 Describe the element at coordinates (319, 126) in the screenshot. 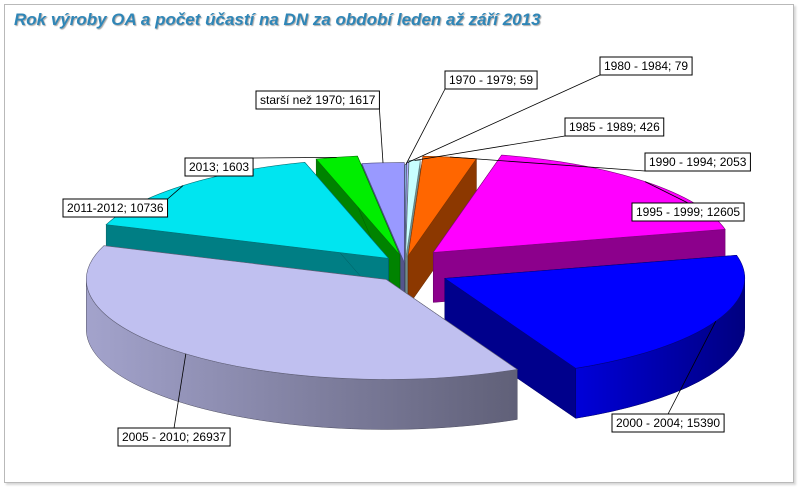

I see `data-label: starší než 1970; 1617` at that location.